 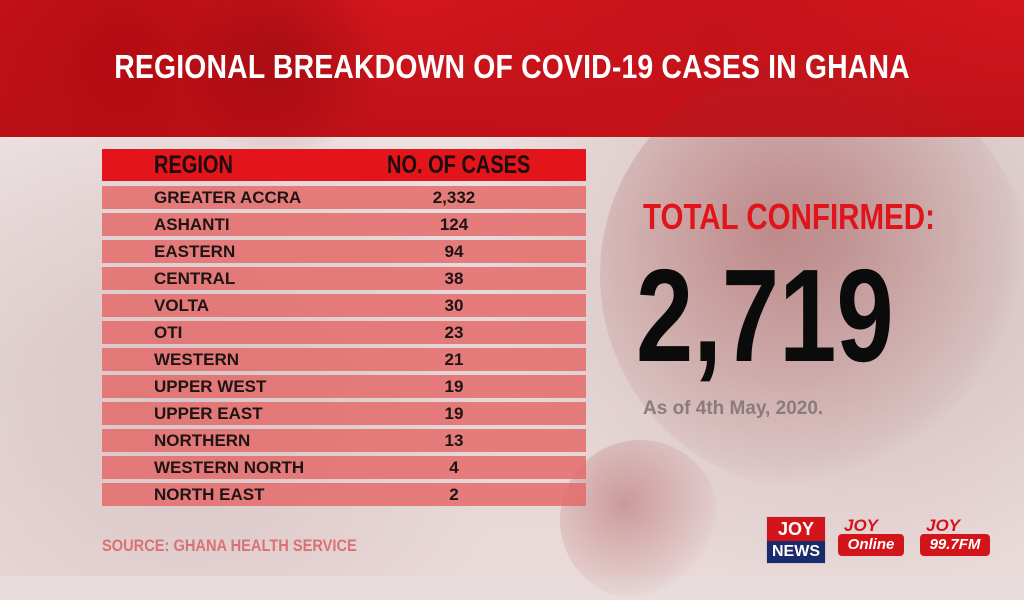 I want to click on source-credit: SOURCE: GHANA HEALTH SERVICE, so click(x=229, y=545).